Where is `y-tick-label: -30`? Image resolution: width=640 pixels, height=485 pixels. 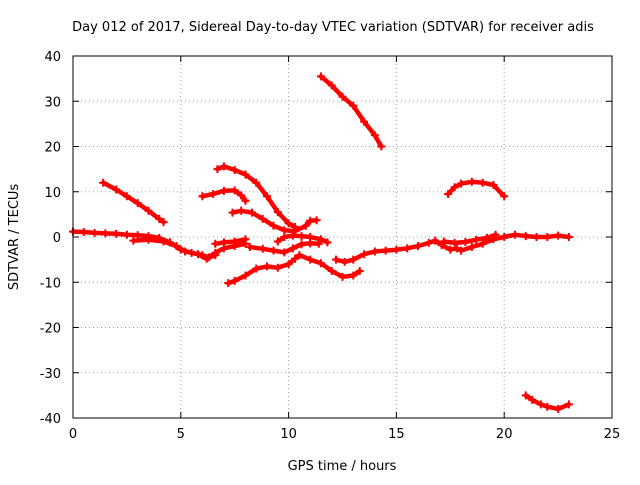 y-tick-label: -30 is located at coordinates (50, 374).